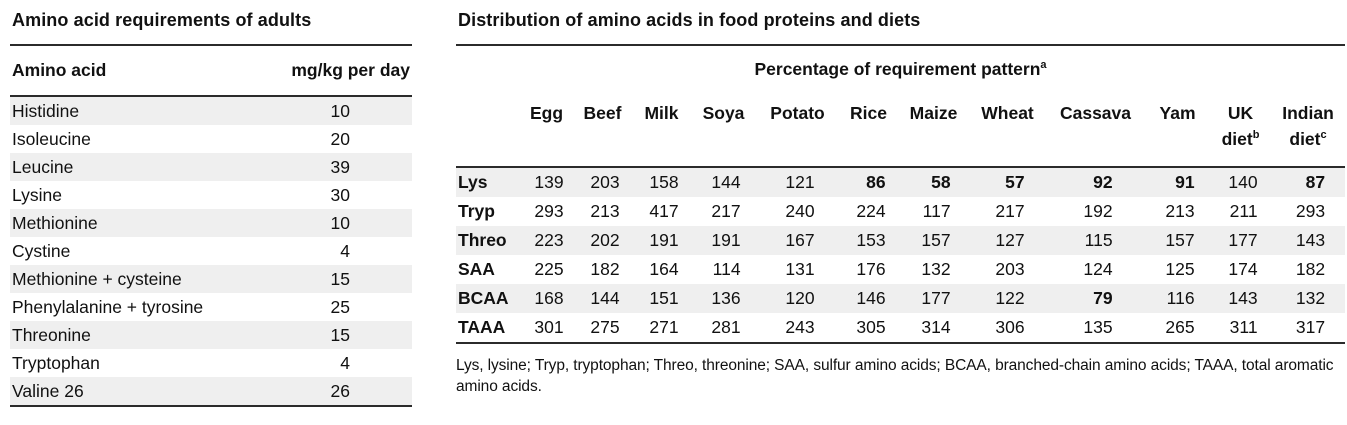 The height and width of the screenshot is (425, 1347). I want to click on amino-acid-name: Histidine, so click(46, 111).